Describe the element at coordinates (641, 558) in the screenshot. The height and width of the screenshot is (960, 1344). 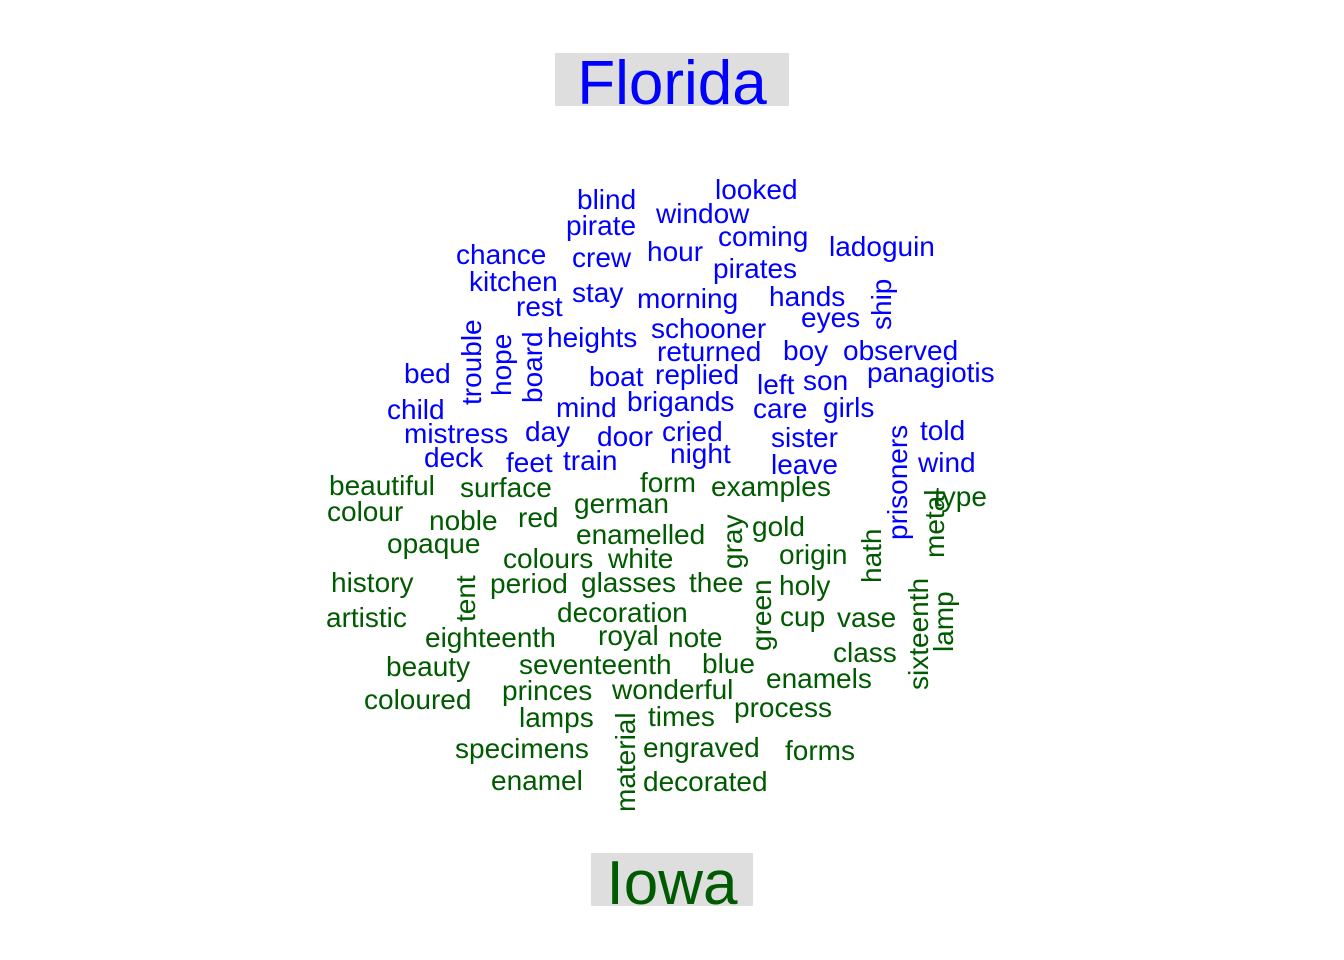
I see `word-iowa-white: white` at that location.